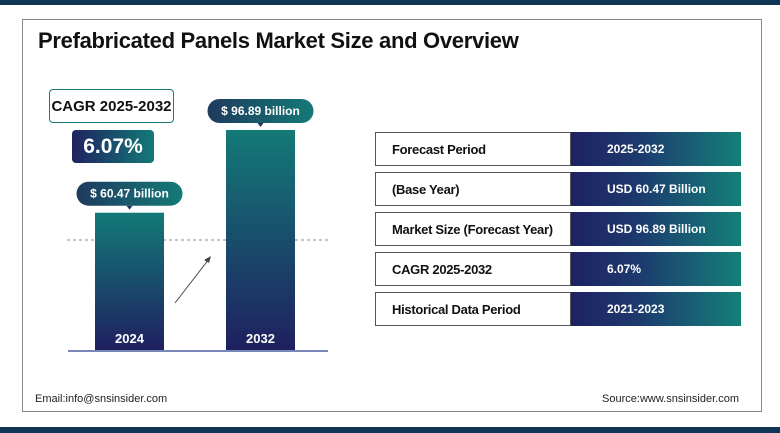 The image size is (780, 433). I want to click on cagr-label: CAGR 2025-2032, so click(111, 106).